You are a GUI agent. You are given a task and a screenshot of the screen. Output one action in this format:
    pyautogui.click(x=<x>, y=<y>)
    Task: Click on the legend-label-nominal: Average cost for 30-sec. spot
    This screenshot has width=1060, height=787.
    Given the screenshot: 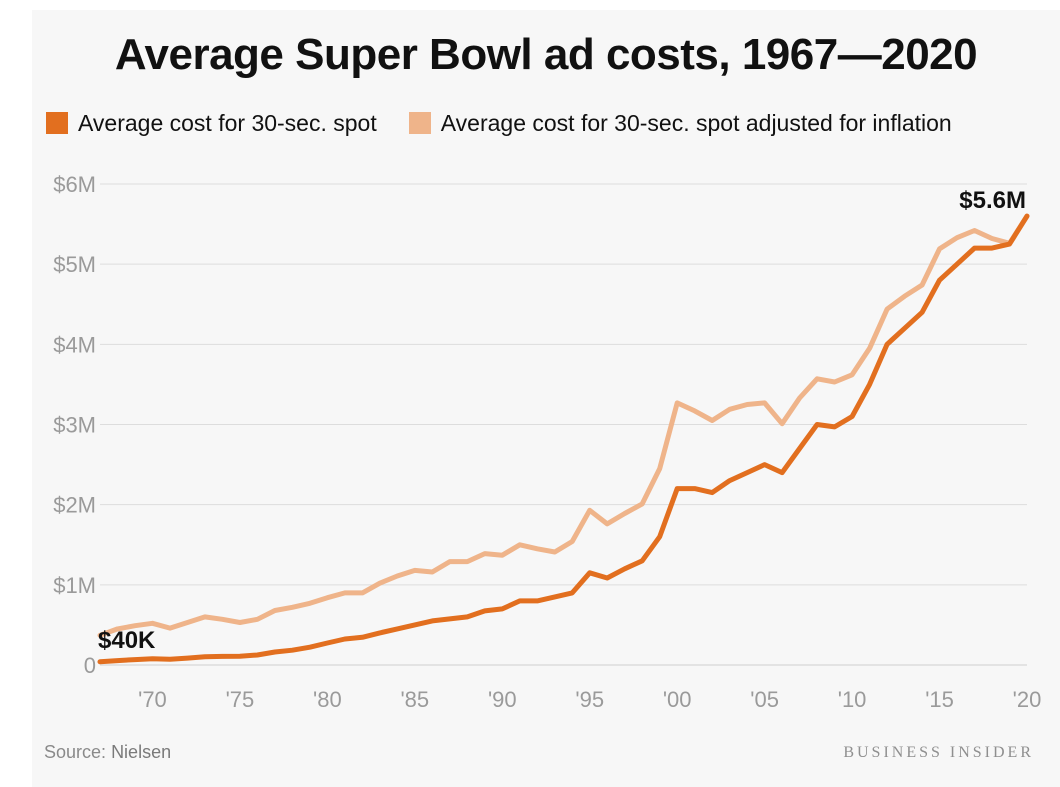 What is the action you would take?
    pyautogui.click(x=227, y=122)
    